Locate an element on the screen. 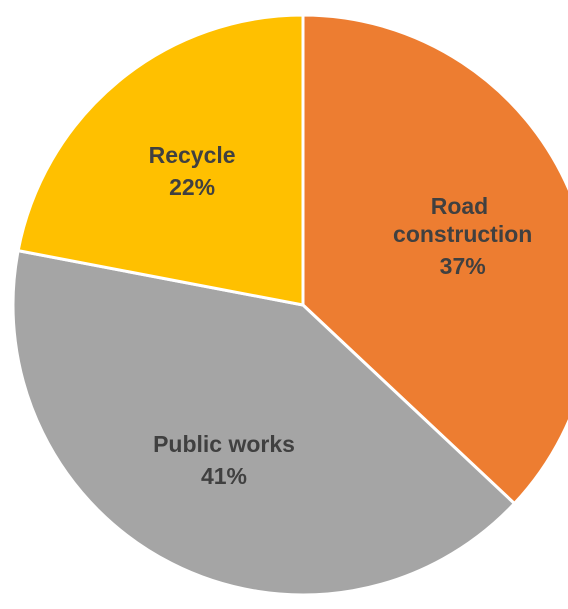  slice-label: Recycle is located at coordinates (192, 155).